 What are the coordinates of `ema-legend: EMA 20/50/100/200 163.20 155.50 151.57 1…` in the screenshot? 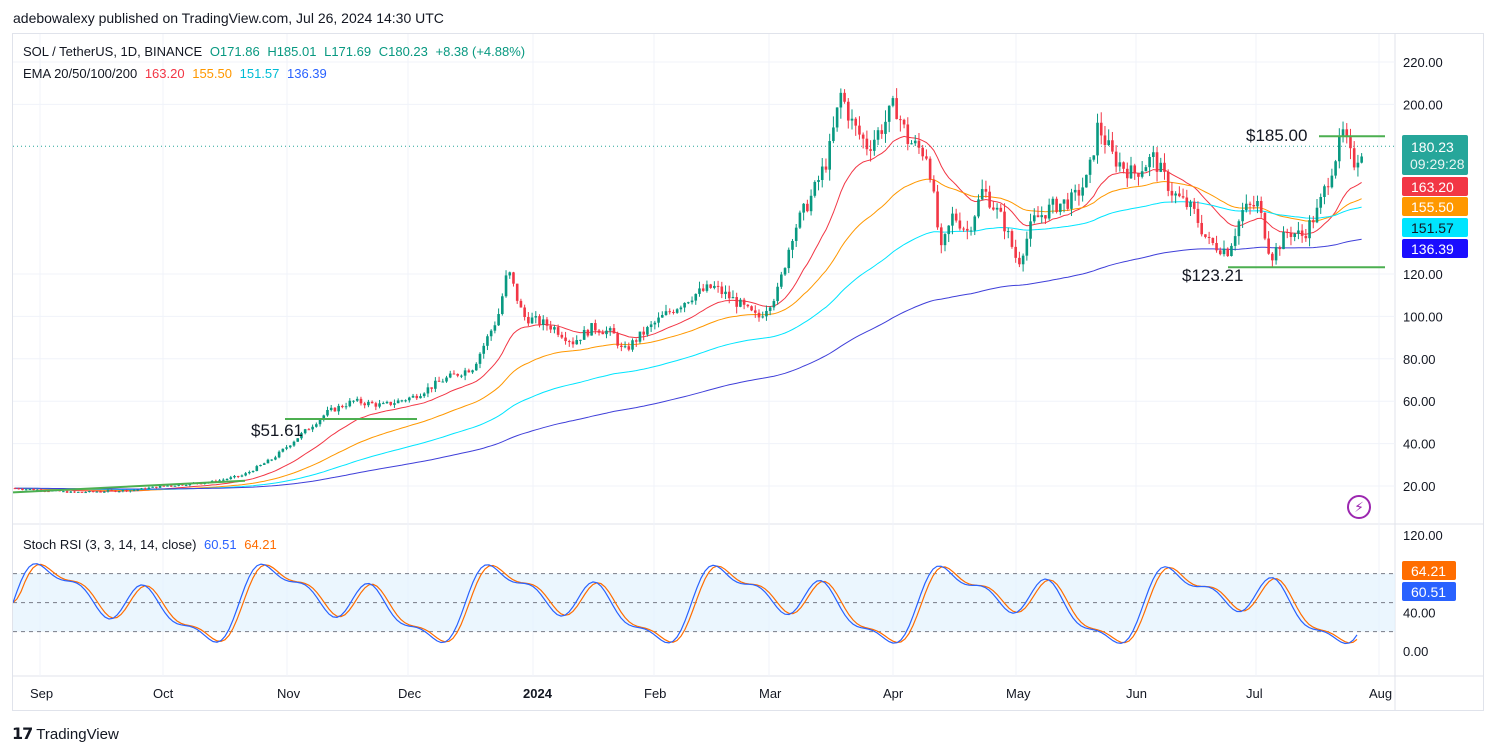 It's located at (177, 73).